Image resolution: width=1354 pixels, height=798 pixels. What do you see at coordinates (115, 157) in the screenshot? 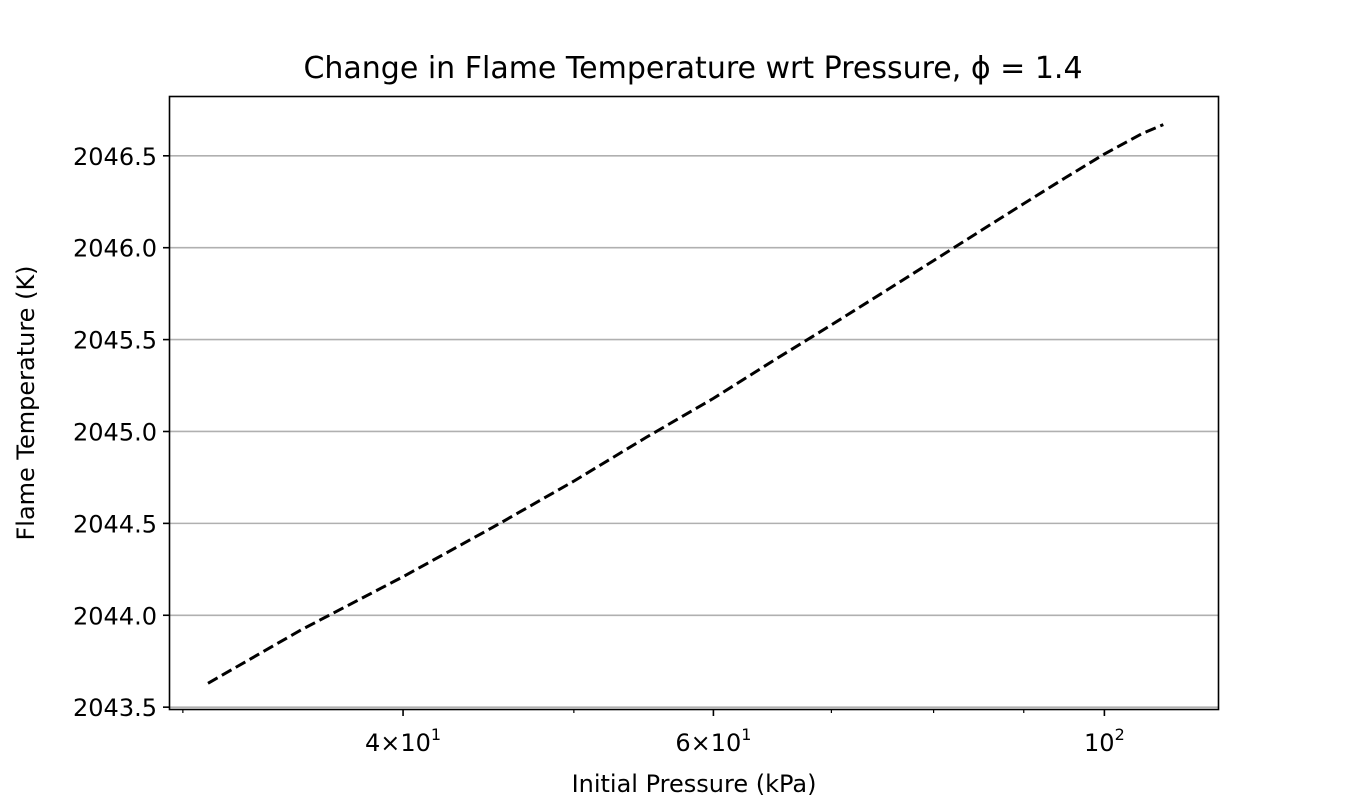
I see `y-tick-label: 2046.5` at bounding box center [115, 157].